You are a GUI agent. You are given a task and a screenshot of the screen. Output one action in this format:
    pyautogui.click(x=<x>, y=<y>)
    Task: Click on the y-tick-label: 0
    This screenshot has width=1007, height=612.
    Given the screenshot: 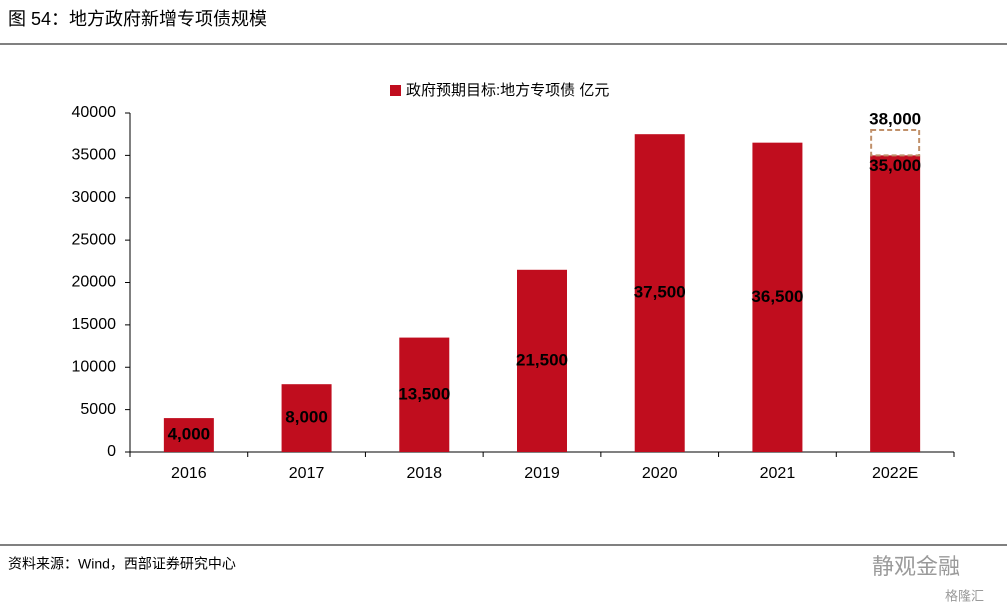 What is the action you would take?
    pyautogui.click(x=111, y=451)
    